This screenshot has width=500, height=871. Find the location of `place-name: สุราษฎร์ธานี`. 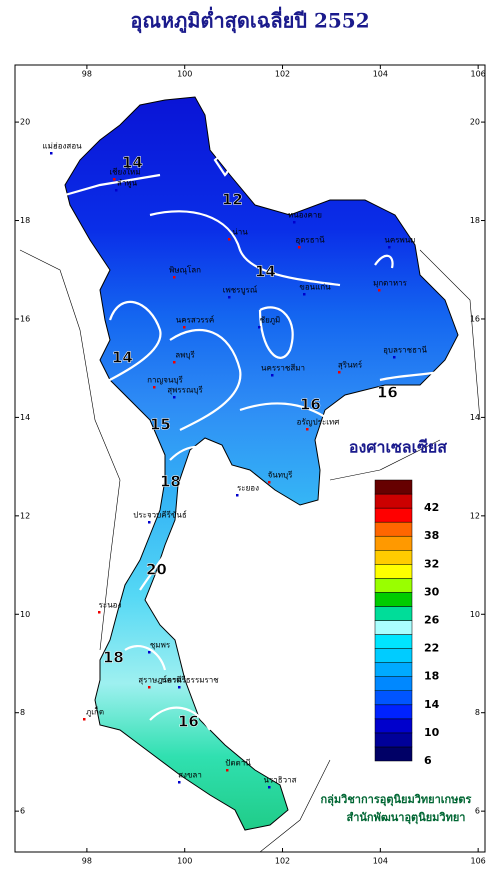

place-name: สุราษฎร์ธานี is located at coordinates (160, 680).